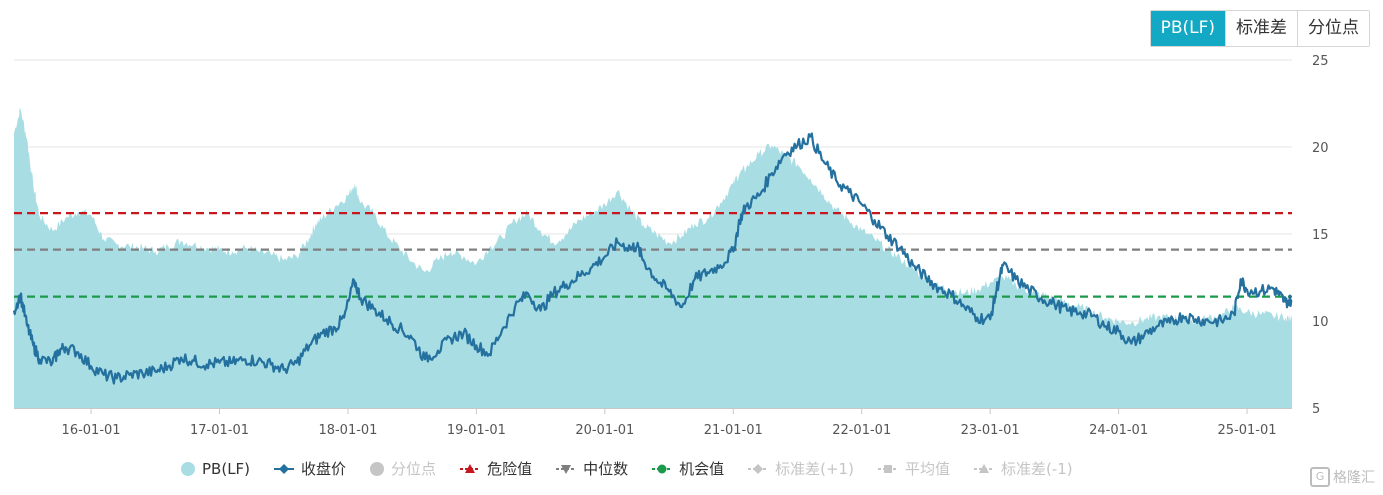 Image resolution: width=1383 pixels, height=495 pixels. I want to click on watermark-logo-icon: G, so click(1320, 477).